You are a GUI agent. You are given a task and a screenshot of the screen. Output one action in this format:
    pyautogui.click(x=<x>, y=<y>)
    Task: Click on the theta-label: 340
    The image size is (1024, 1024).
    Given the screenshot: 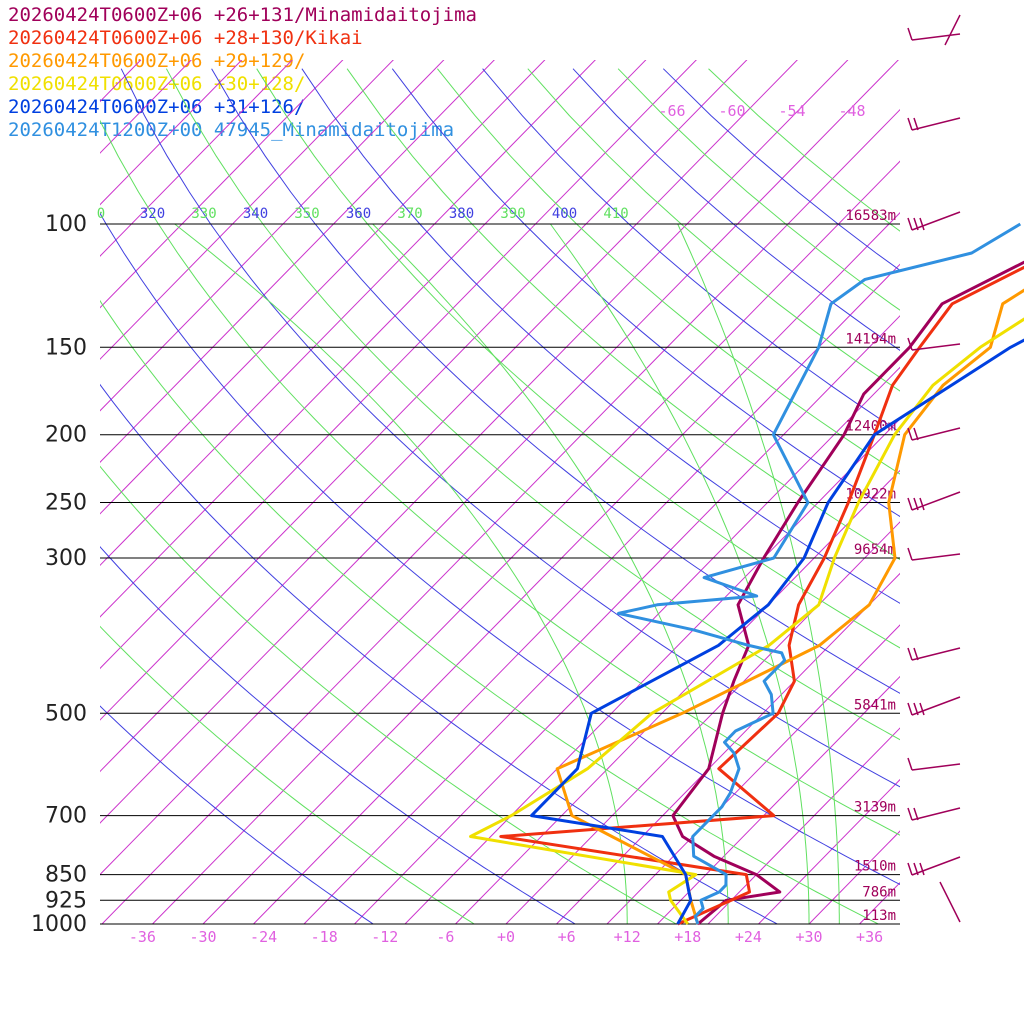 What is the action you would take?
    pyautogui.click(x=255, y=214)
    